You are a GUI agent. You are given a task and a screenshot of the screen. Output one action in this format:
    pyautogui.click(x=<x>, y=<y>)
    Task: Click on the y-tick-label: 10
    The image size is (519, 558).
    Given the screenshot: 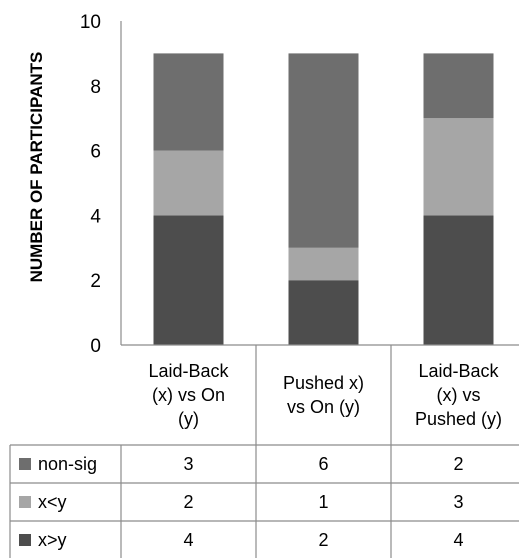 What is the action you would take?
    pyautogui.click(x=90, y=22)
    